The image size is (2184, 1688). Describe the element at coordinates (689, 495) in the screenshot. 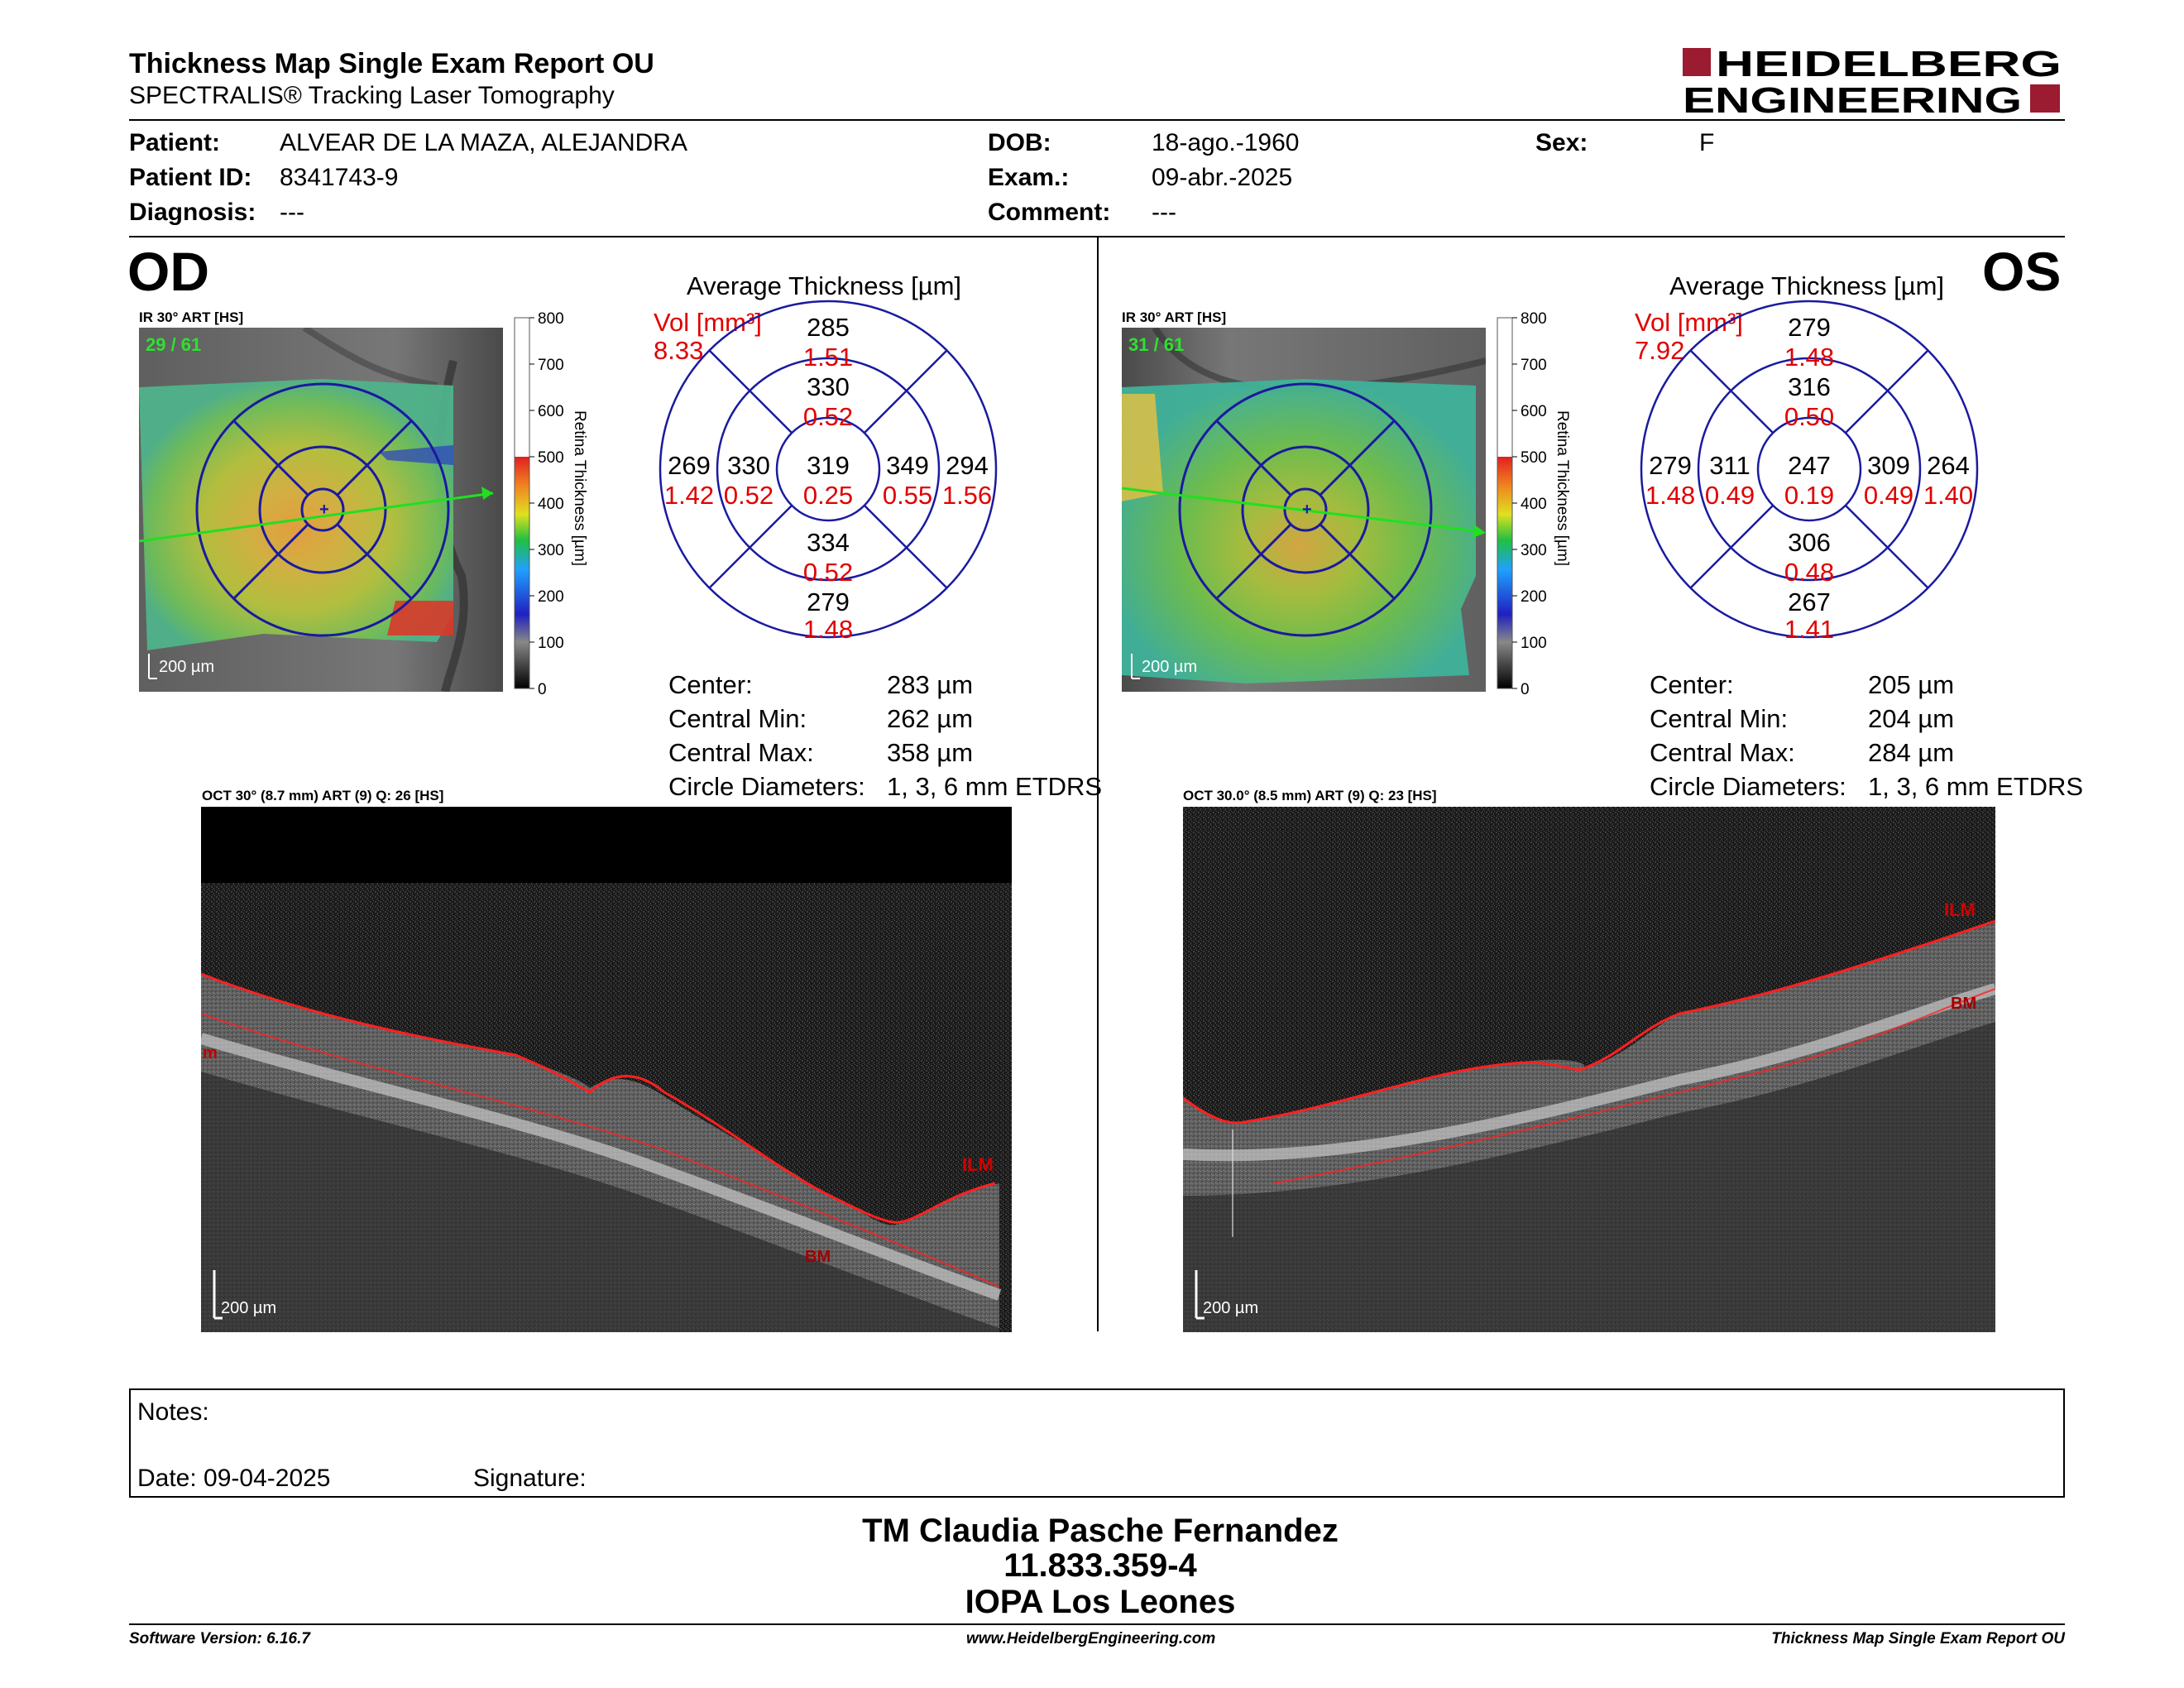

I see `od-outer-temp-vol: 1.42` at that location.